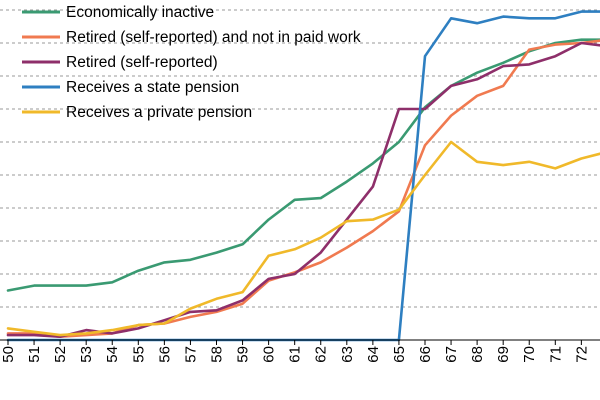 The height and width of the screenshot is (400, 600). Describe the element at coordinates (347, 354) in the screenshot. I see `x-tick-label: 63` at that location.